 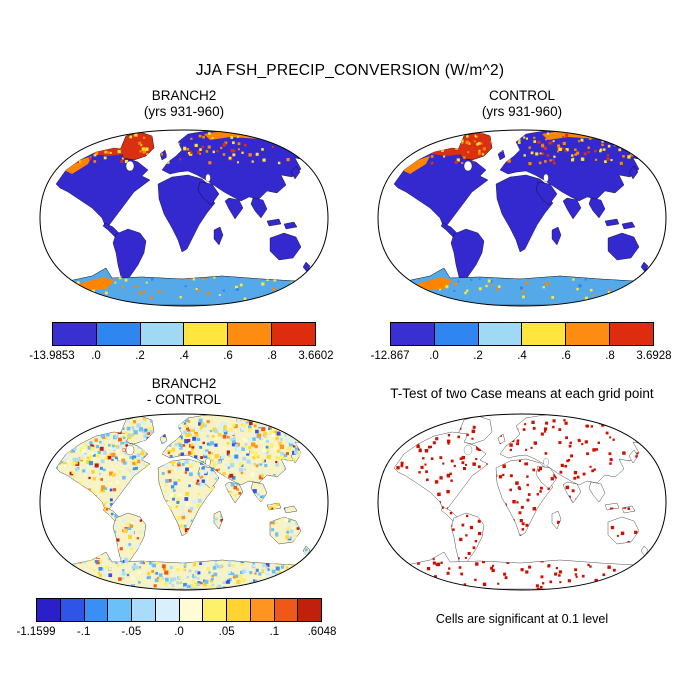 I want to click on panel-subtitle-branch2: (yrs 931-960), so click(x=184, y=111).